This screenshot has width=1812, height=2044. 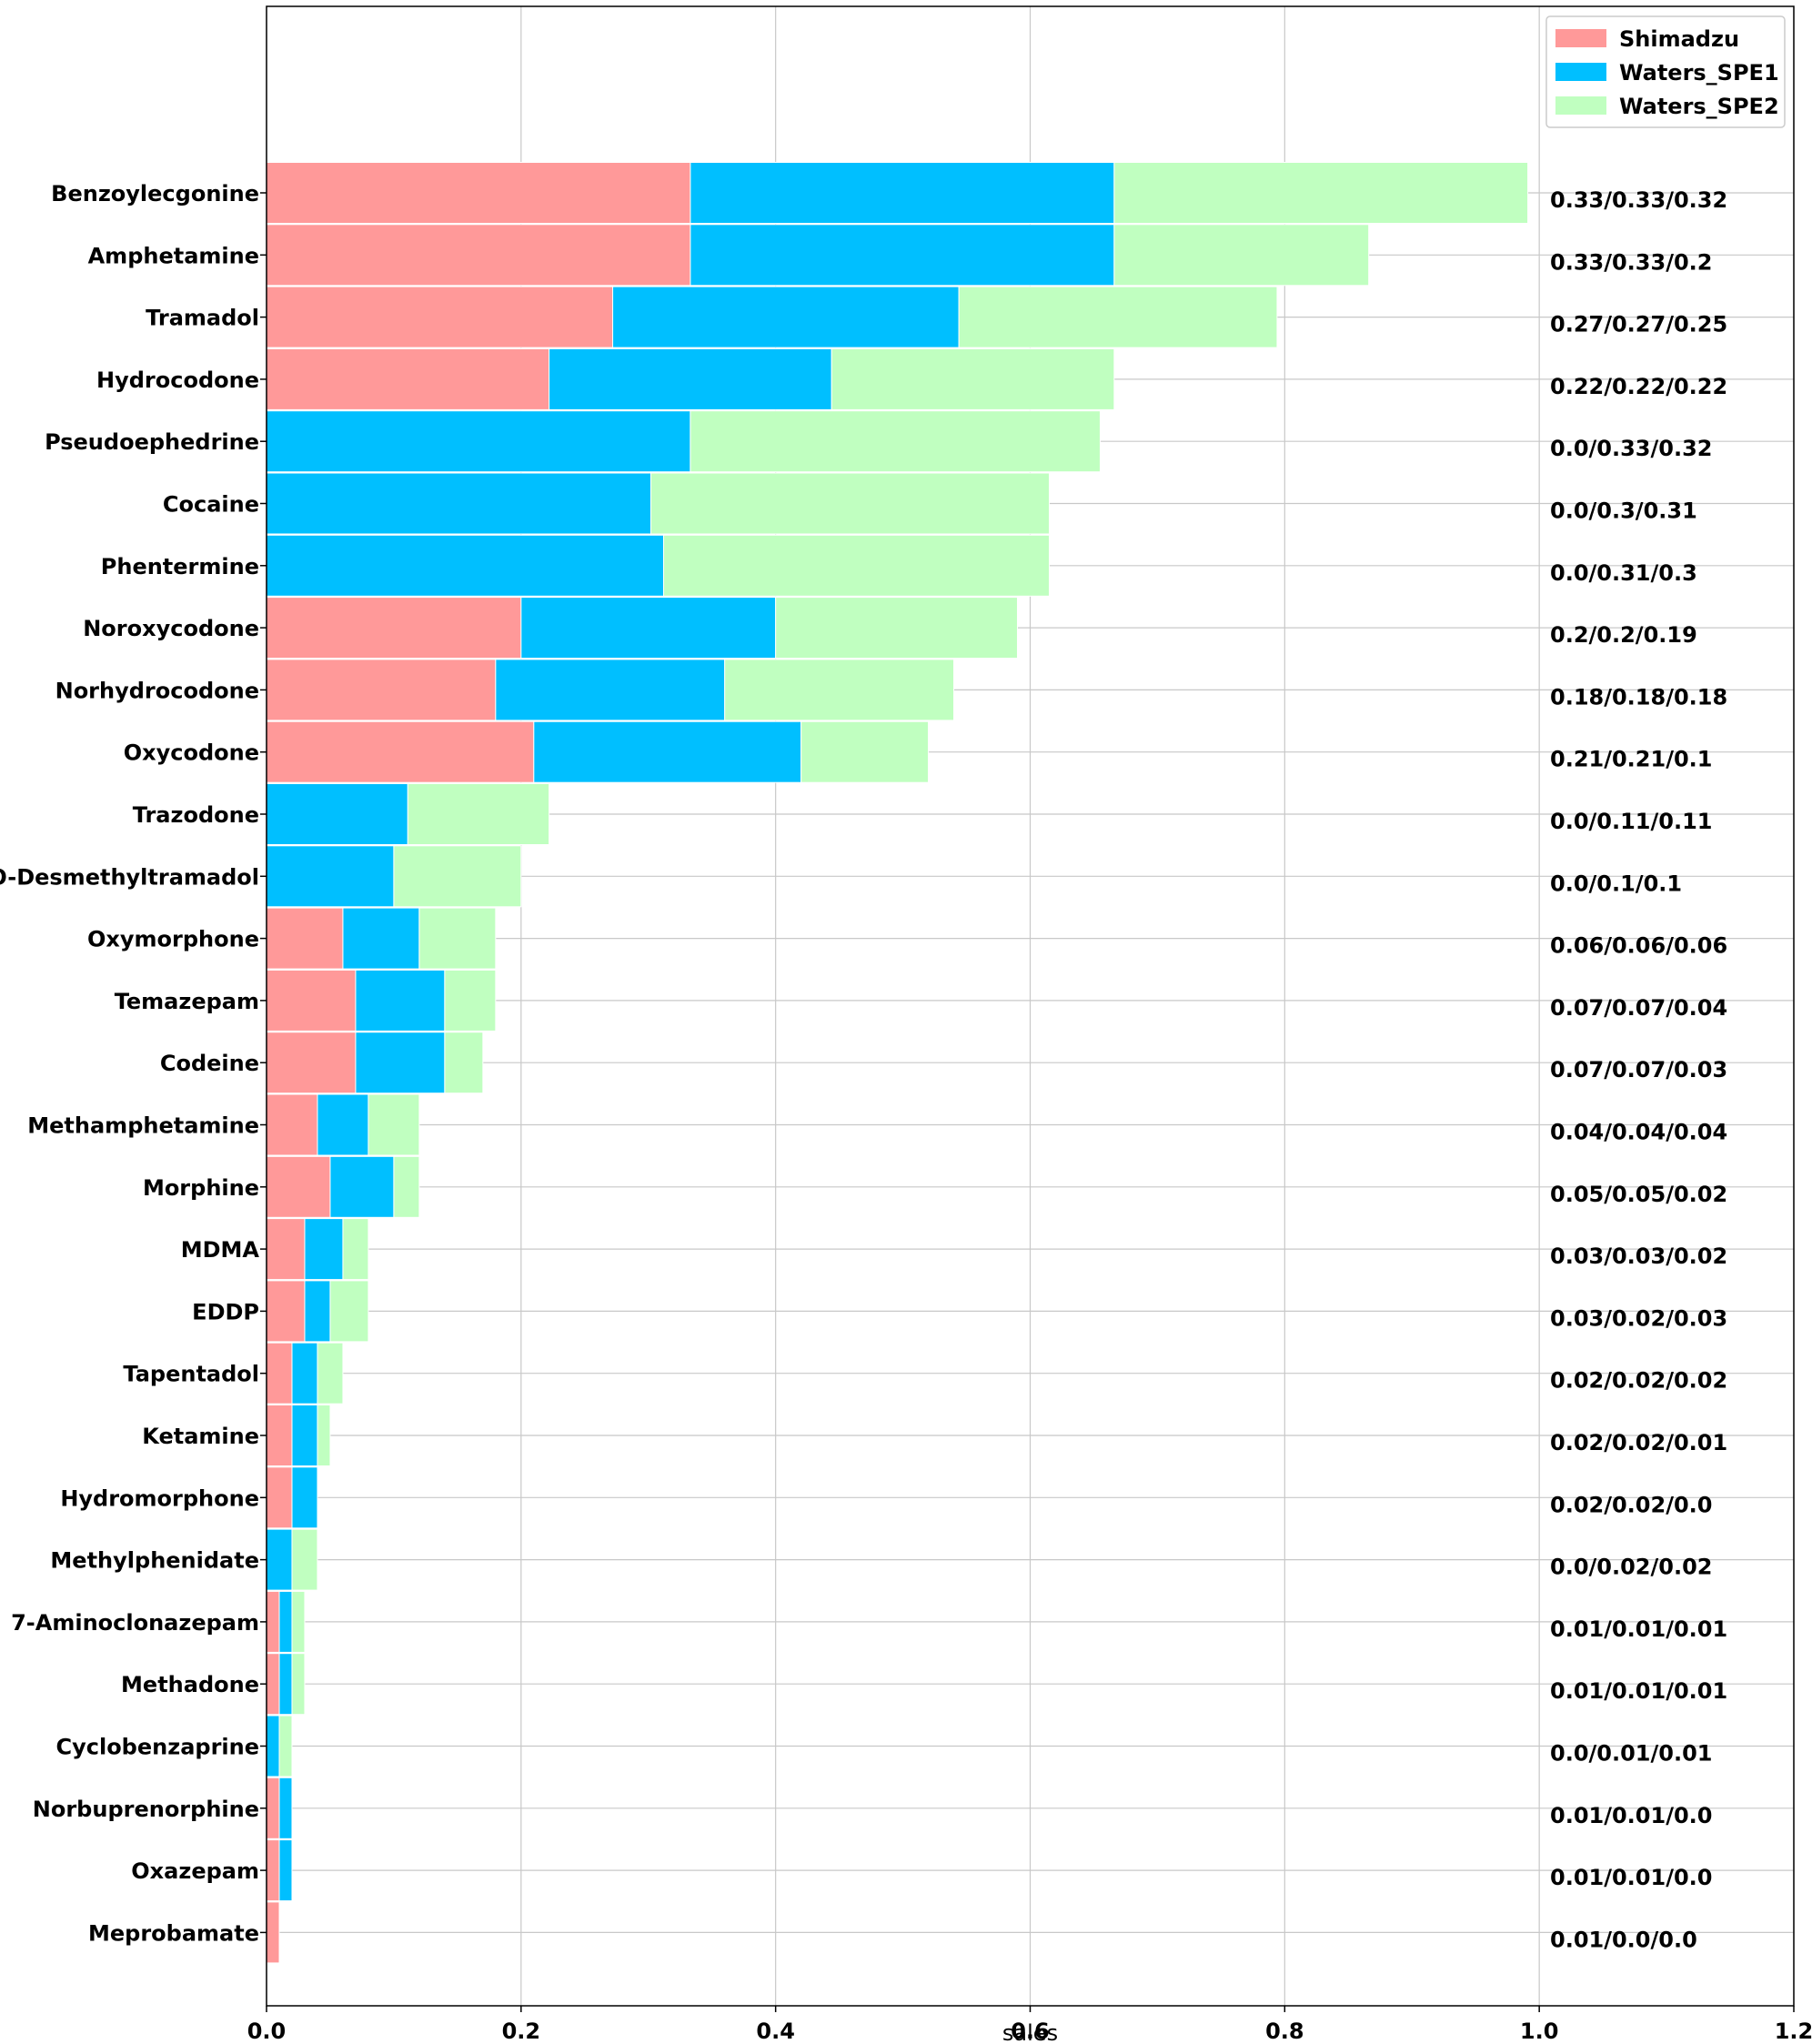 I want to click on legend: Shimadzu Waters_SPE1 Waters_SPE2, so click(x=1665, y=71).